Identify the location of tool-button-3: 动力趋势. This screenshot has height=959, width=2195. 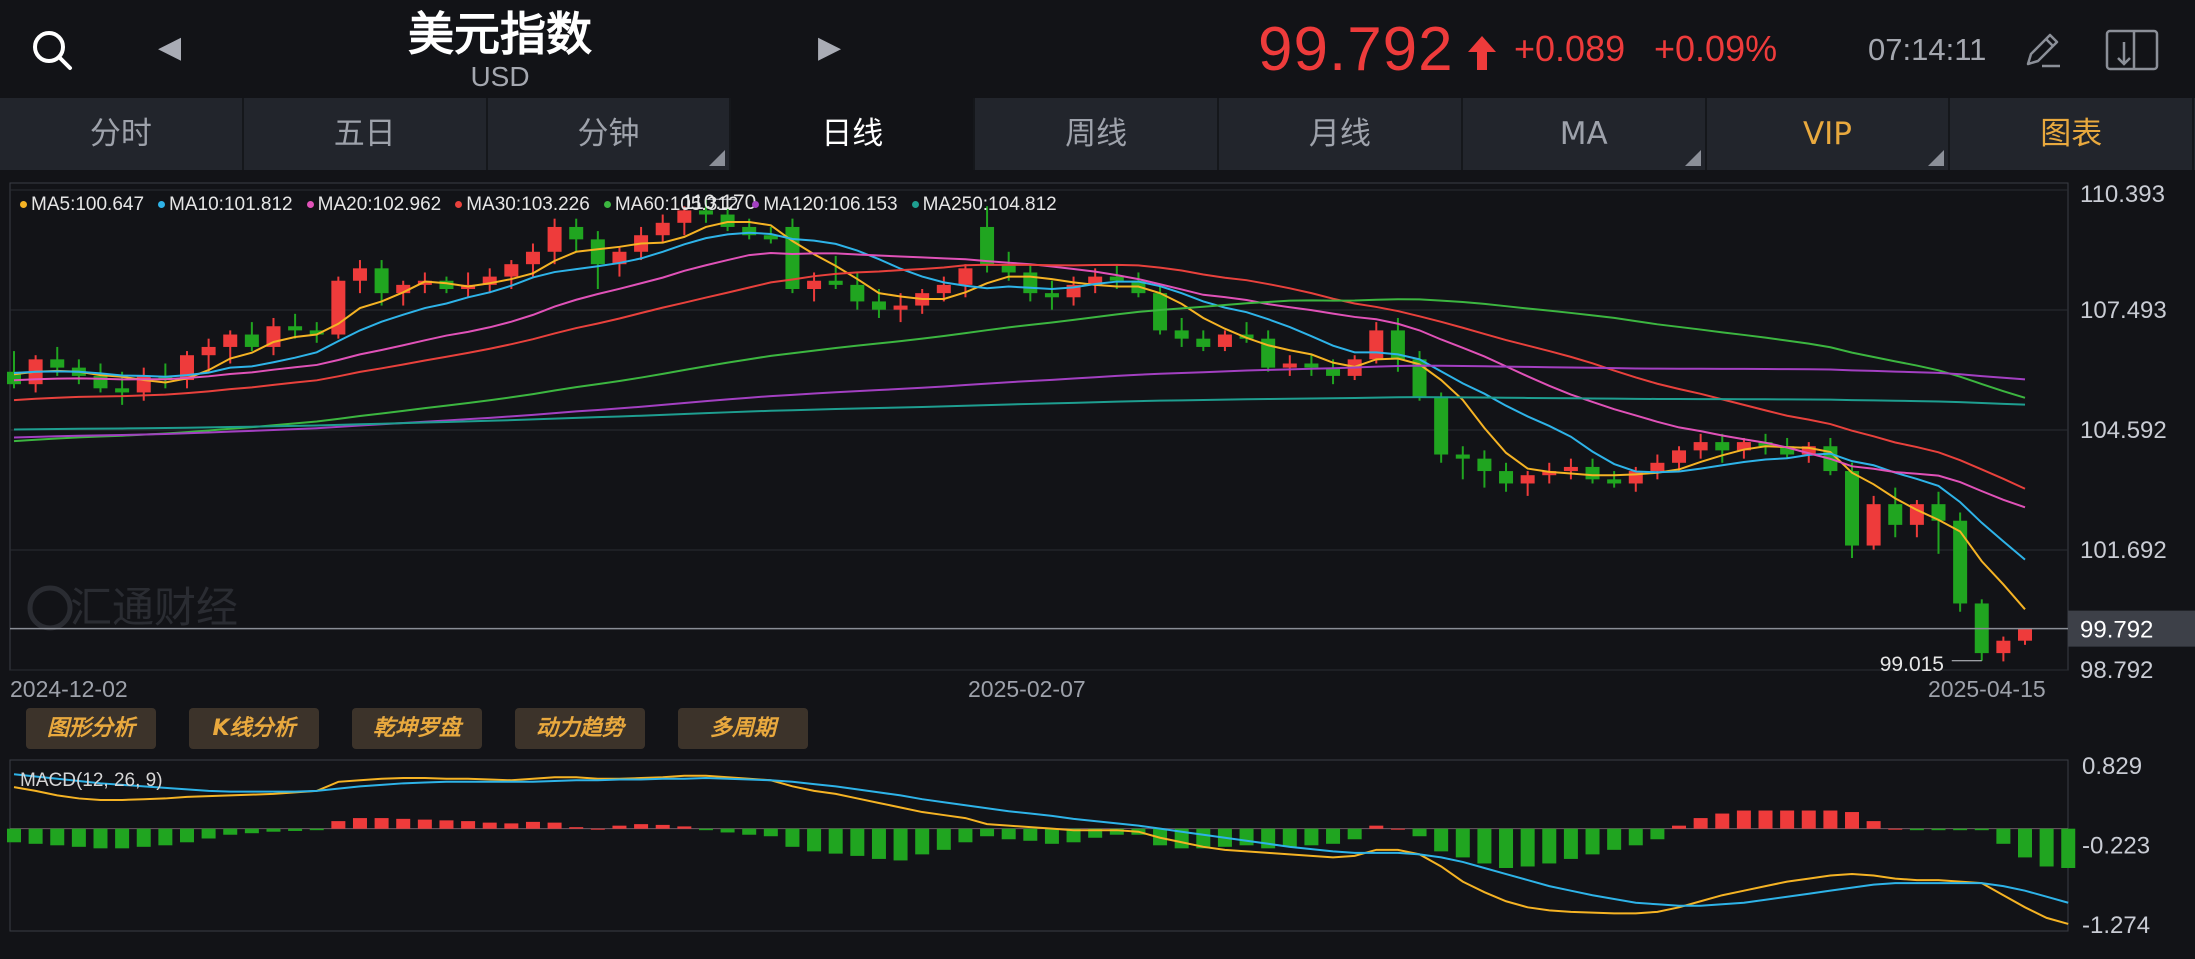
(580, 728).